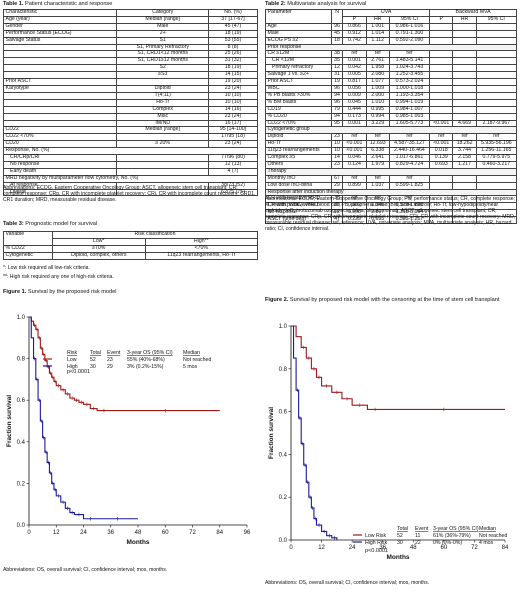 The height and width of the screenshot is (601, 520). Describe the element at coordinates (441, 164) in the screenshot. I see `table2-cell: 0.693` at that location.